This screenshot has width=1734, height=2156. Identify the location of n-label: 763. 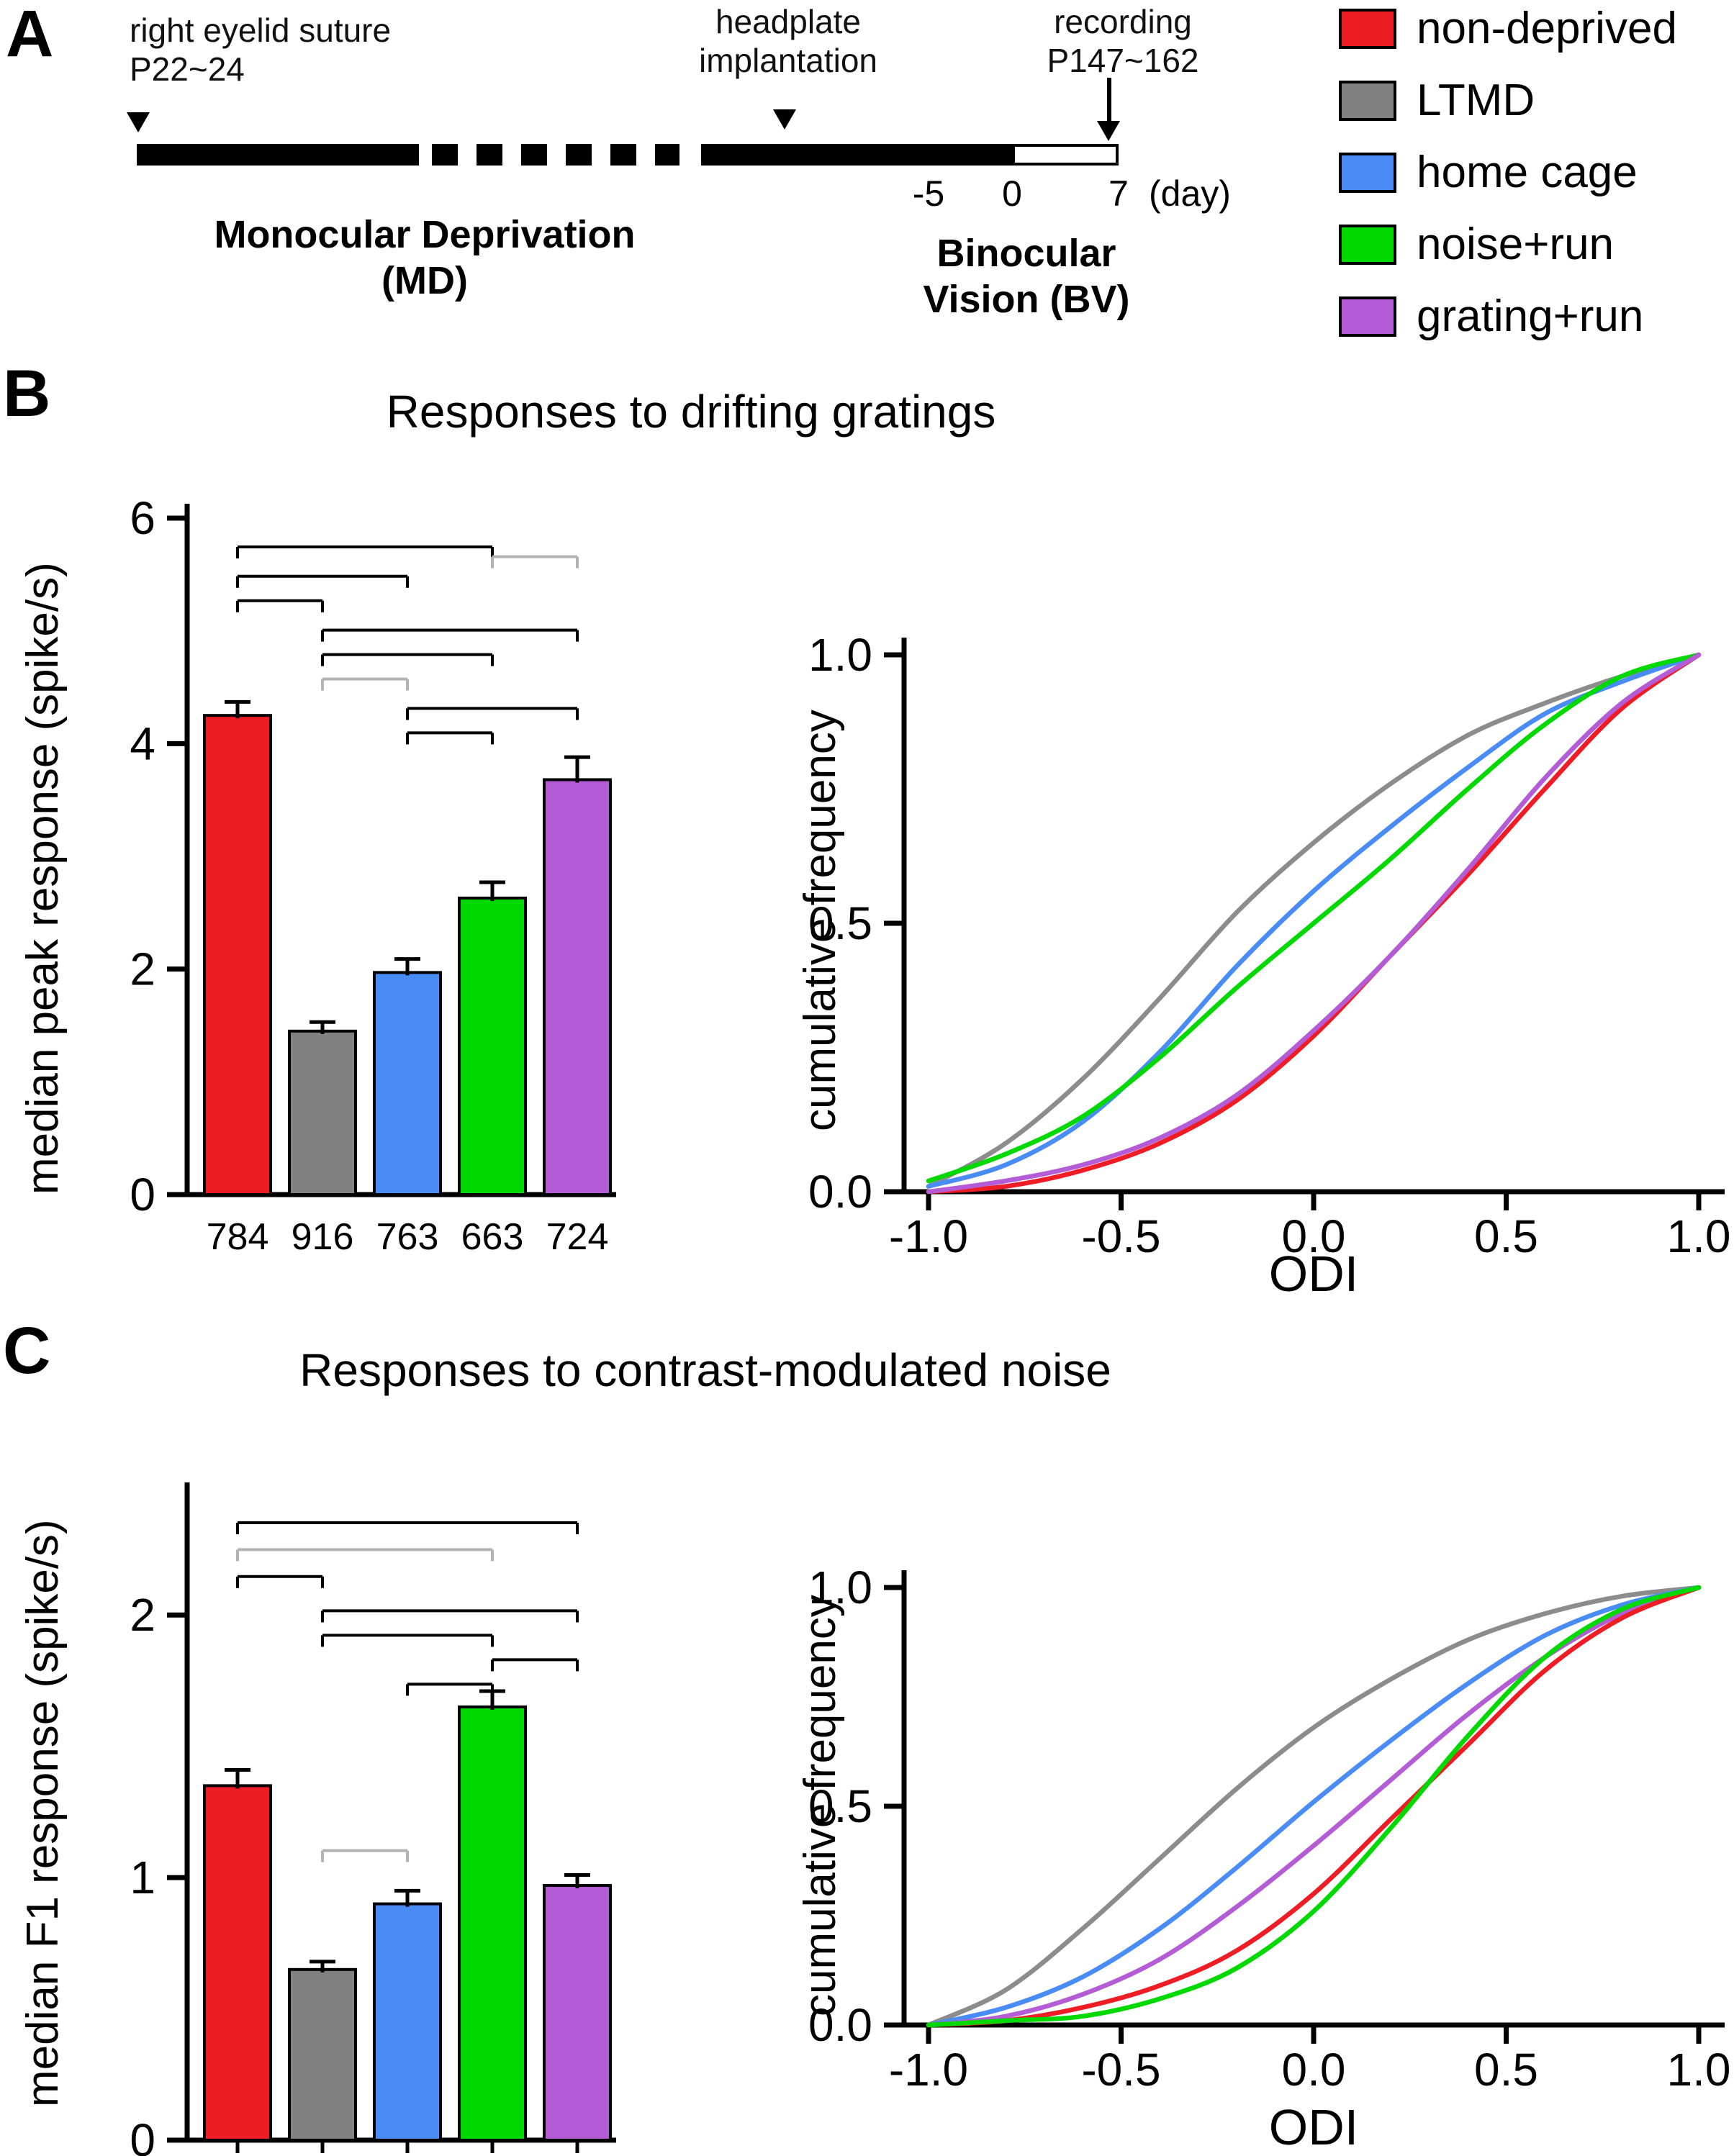
(407, 1237).